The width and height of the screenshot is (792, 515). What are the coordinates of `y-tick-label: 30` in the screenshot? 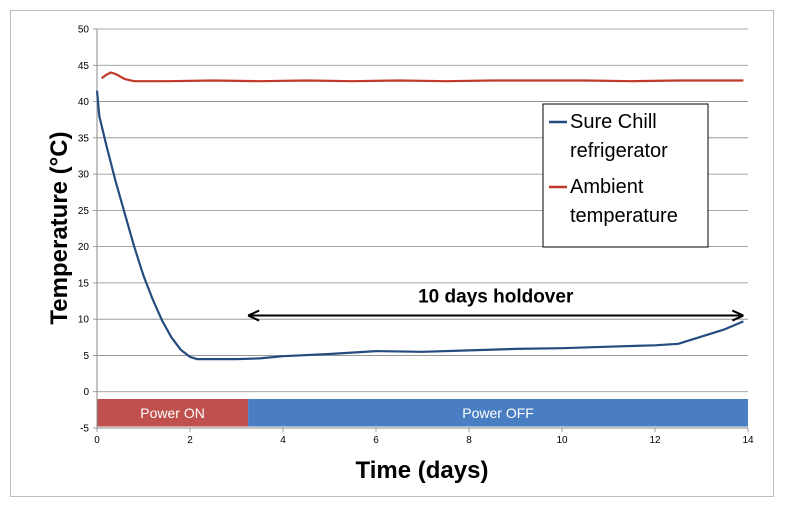 It's located at (84, 175).